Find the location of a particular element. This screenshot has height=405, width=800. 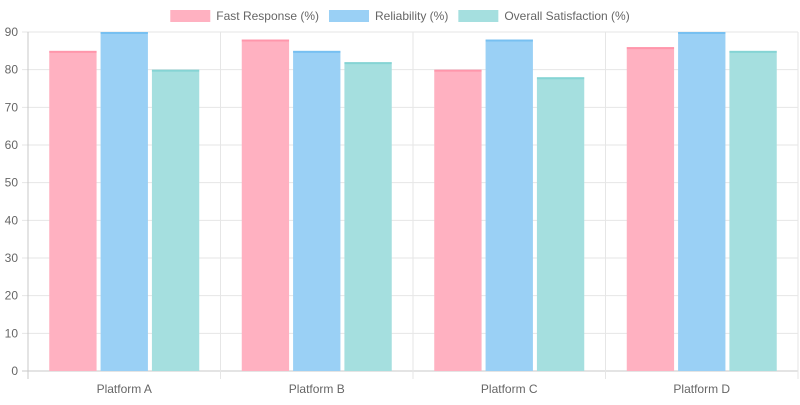

y-tick-label: 40 is located at coordinates (12, 220).